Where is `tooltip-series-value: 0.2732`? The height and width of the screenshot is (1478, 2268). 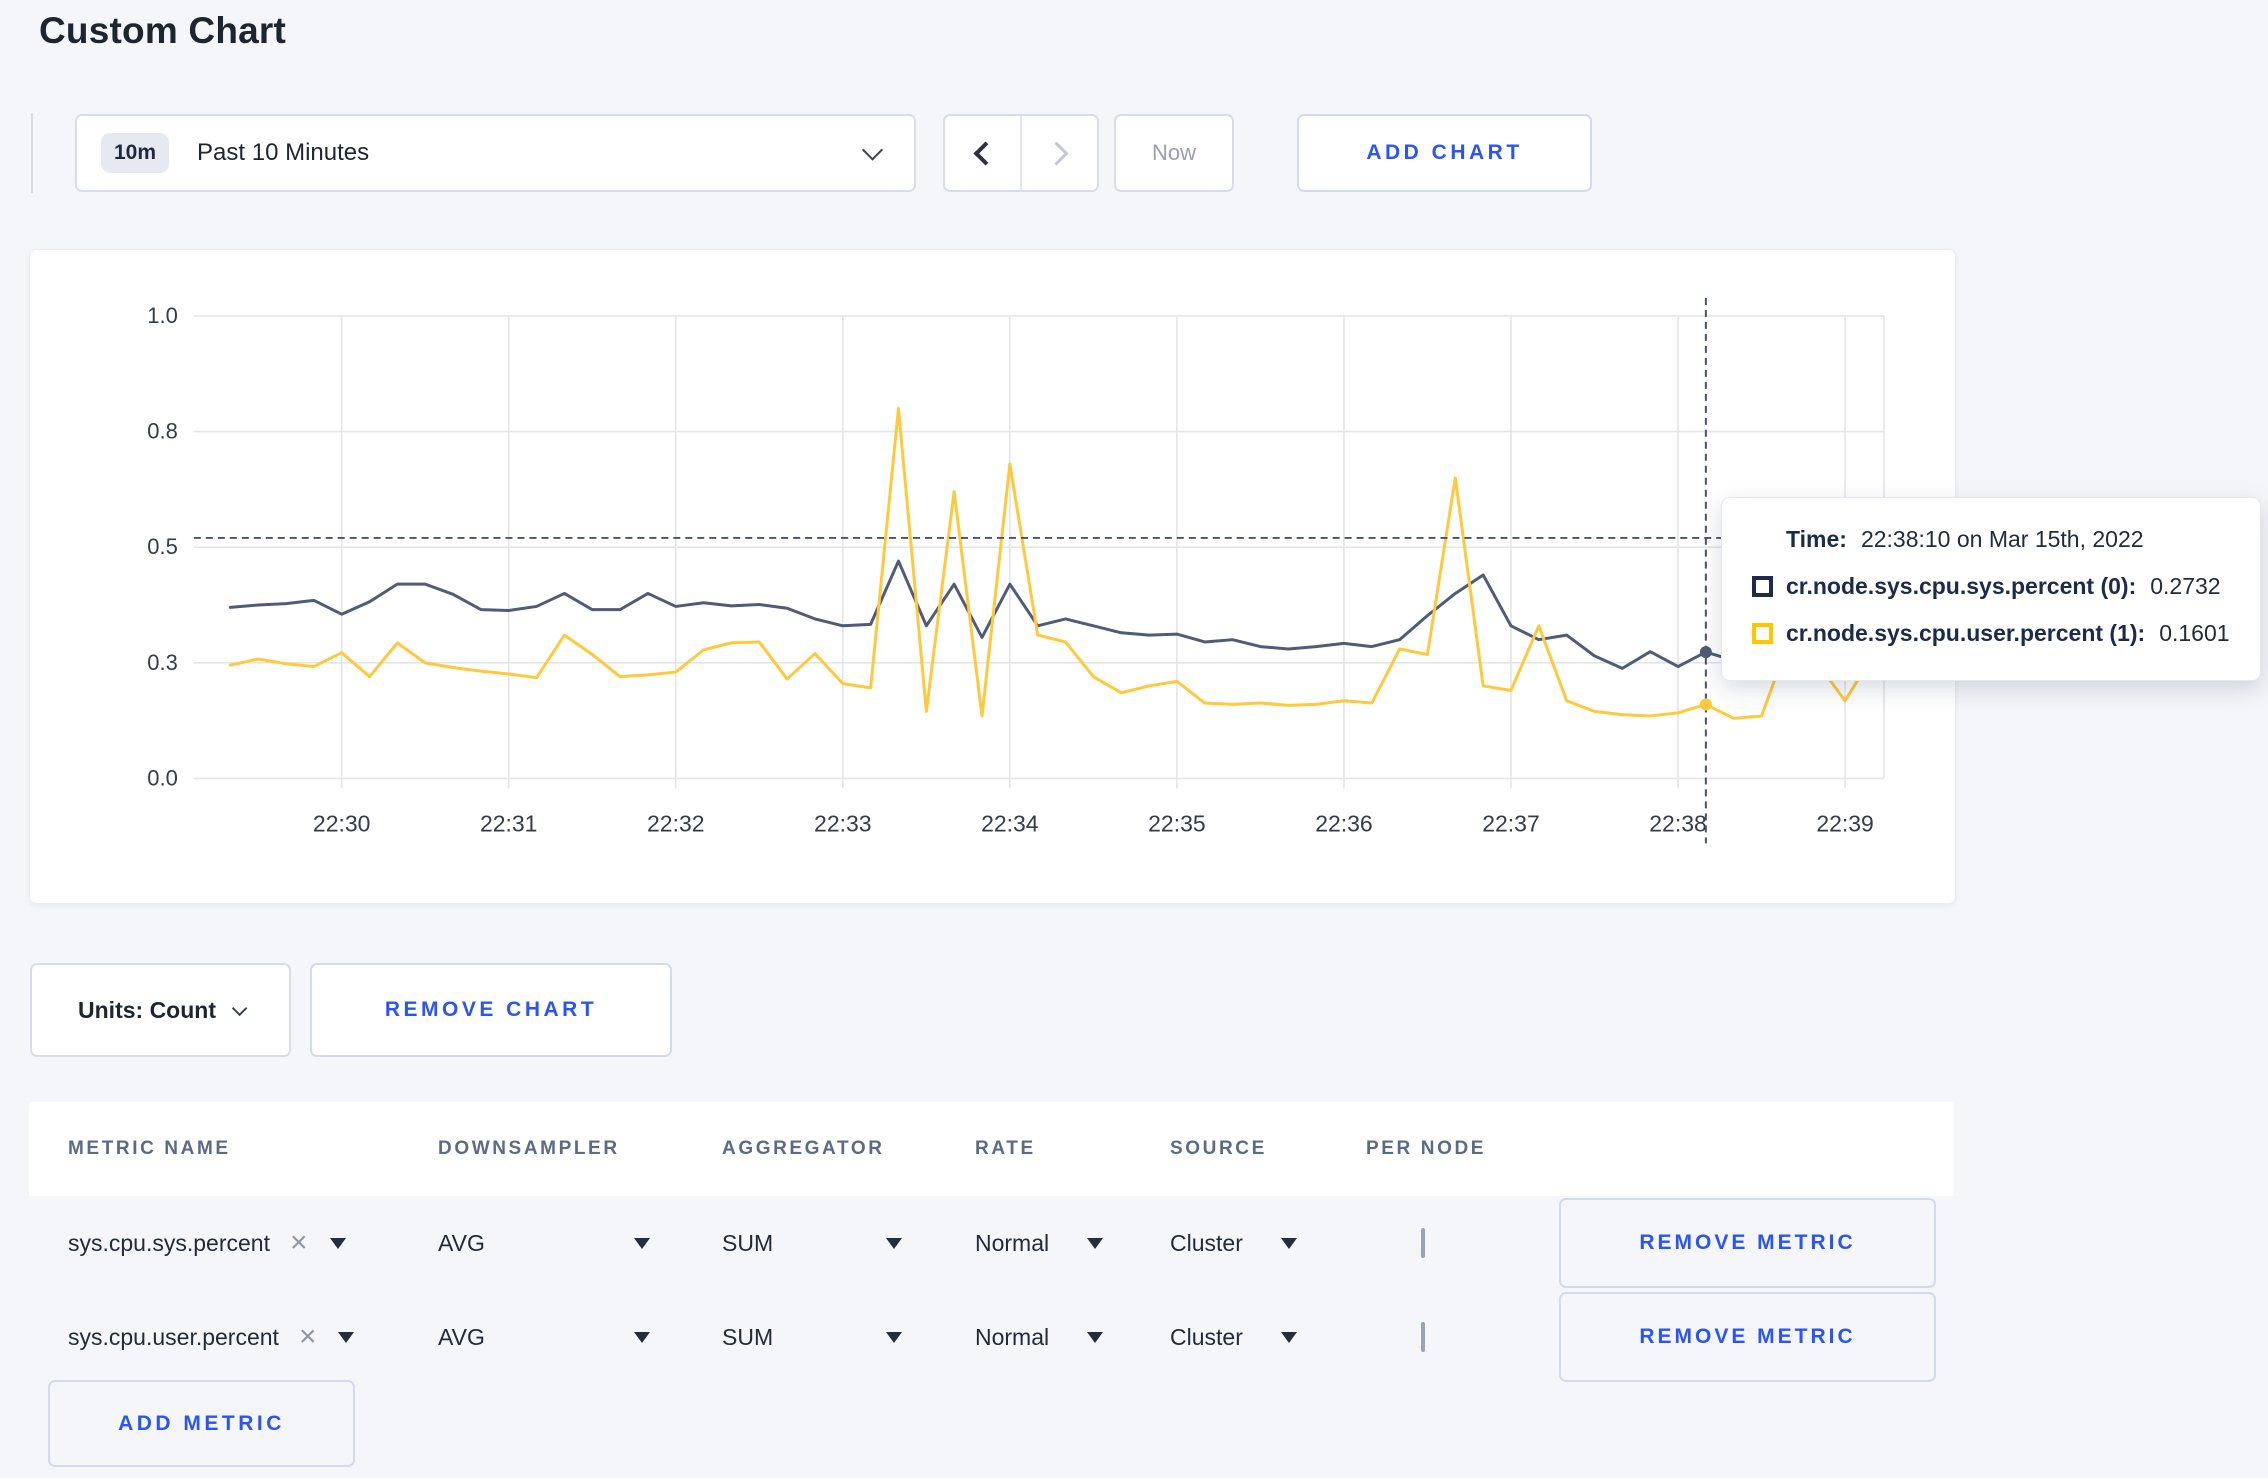
tooltip-series-value: 0.2732 is located at coordinates (2185, 586).